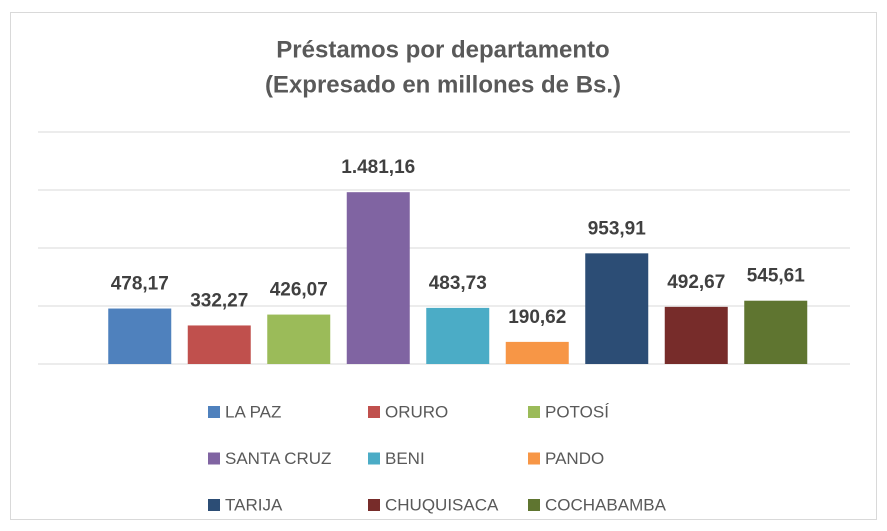 The height and width of the screenshot is (531, 887). I want to click on value-label: 332,27, so click(219, 300).